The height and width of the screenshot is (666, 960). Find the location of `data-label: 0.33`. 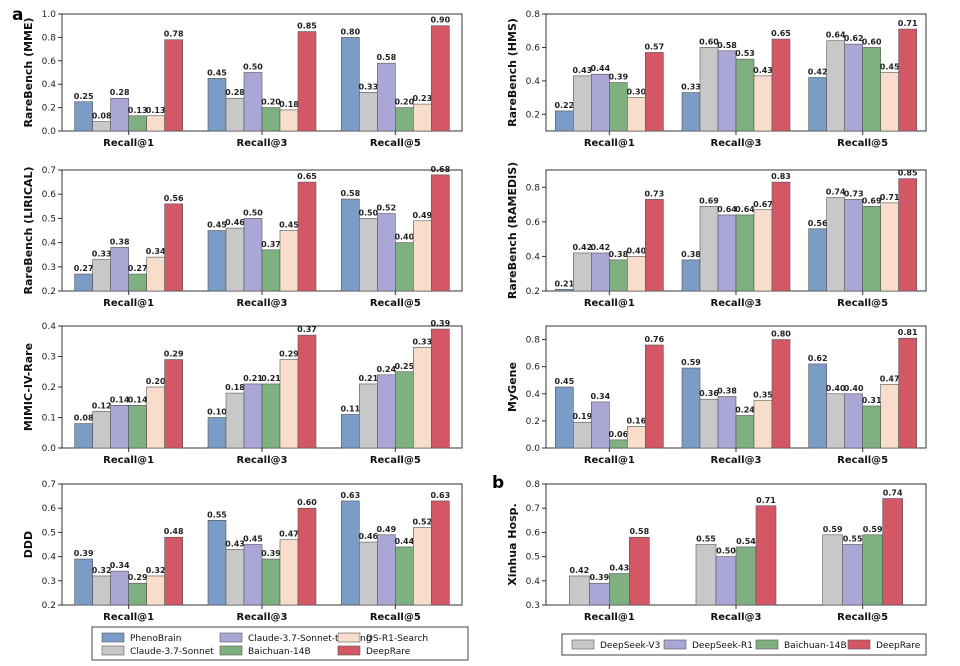

data-label: 0.33 is located at coordinates (422, 341).